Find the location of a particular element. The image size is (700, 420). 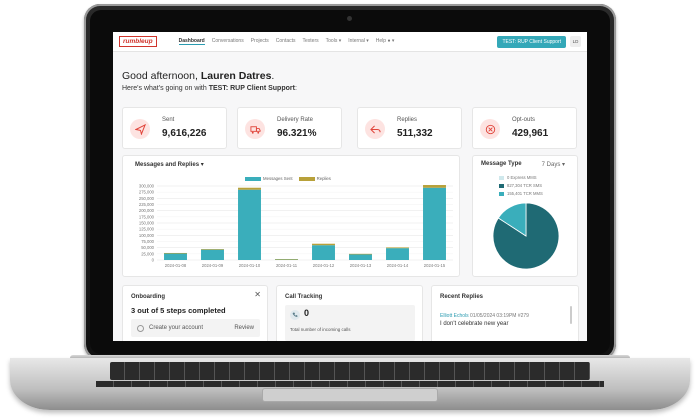

pie-legend-item: 827,304 TCR SMS is located at coordinates (521, 185).